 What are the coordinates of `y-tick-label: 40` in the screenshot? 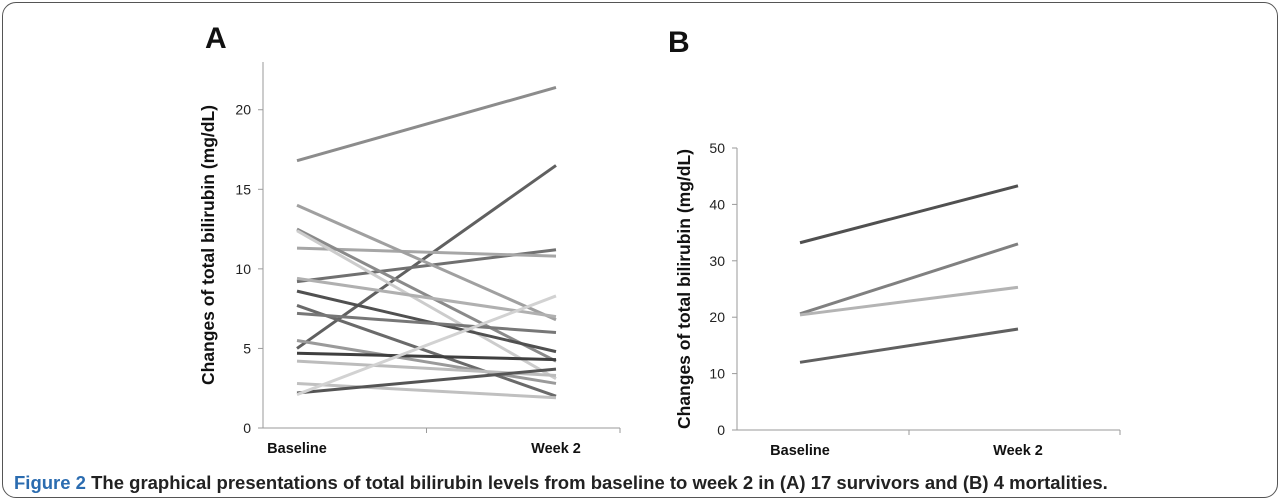 It's located at (717, 204).